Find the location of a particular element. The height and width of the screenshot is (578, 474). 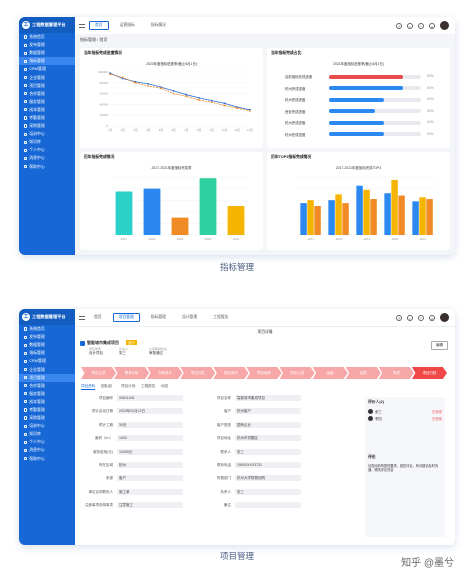

field-value is located at coordinates (268, 505).